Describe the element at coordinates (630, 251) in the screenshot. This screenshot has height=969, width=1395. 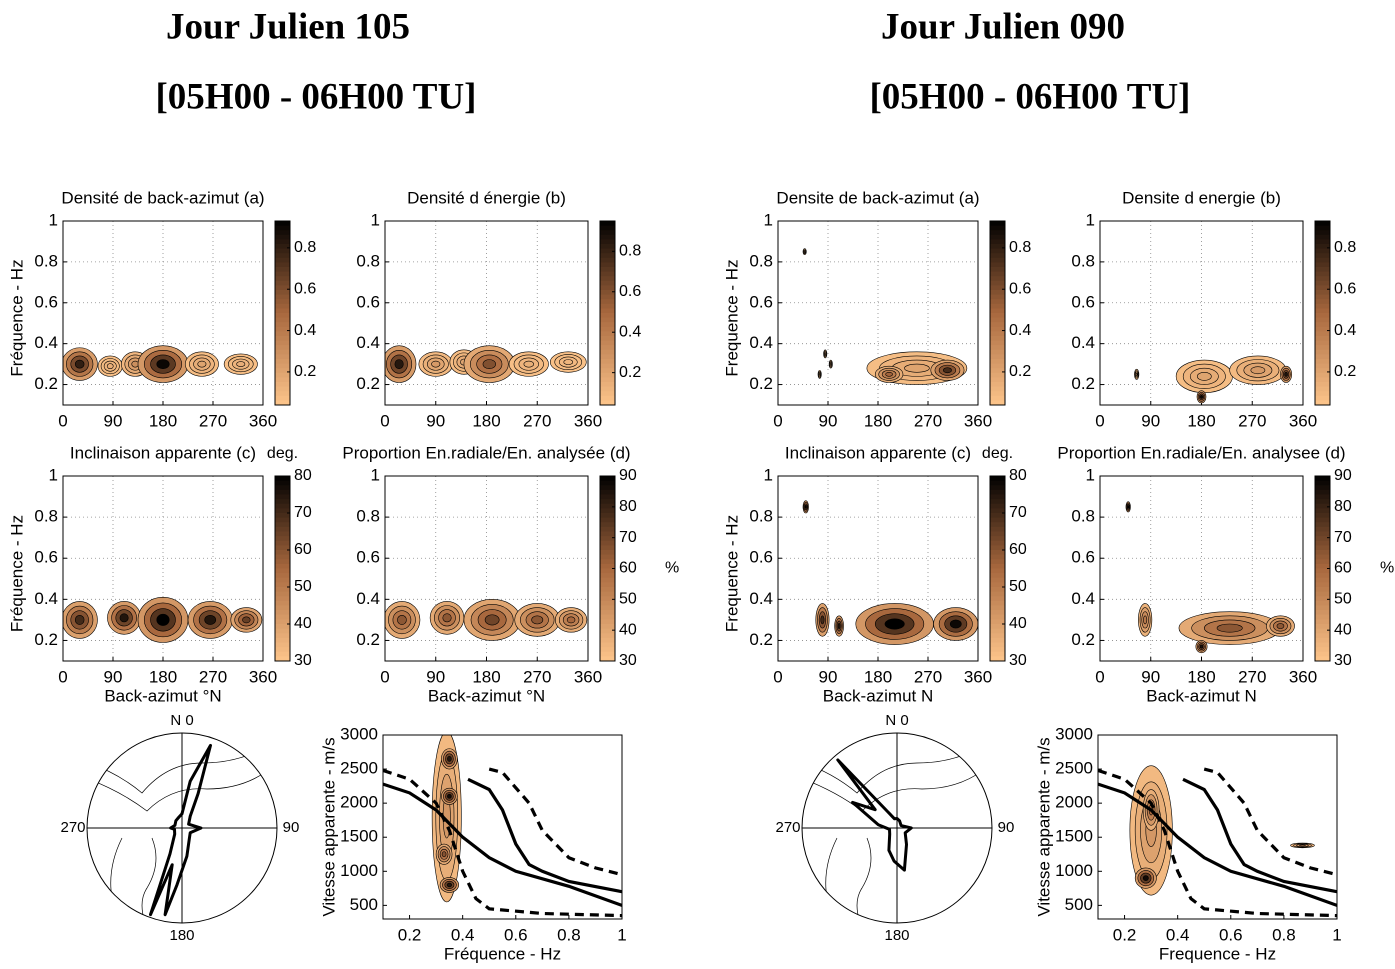
I see `colorbar-tick-label: 0.8` at that location.